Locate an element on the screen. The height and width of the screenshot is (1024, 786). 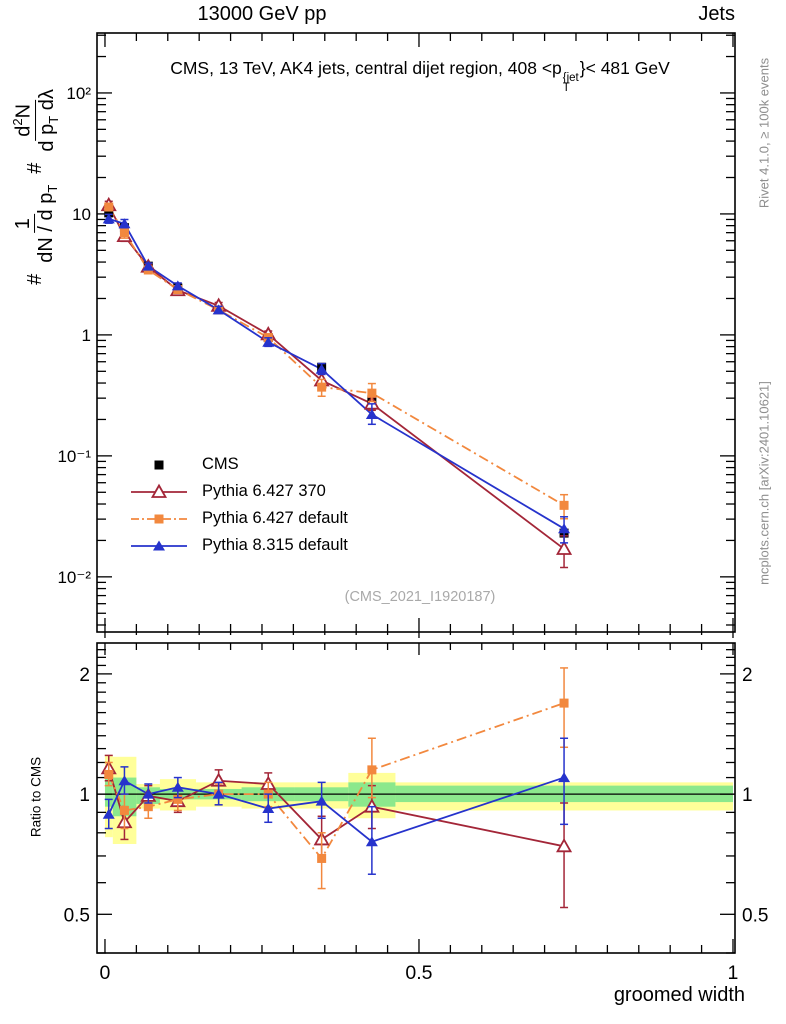
main-y-axis-label: # 1 dN / d pT # d2N d pT dλ is located at coordinates (35, 187).